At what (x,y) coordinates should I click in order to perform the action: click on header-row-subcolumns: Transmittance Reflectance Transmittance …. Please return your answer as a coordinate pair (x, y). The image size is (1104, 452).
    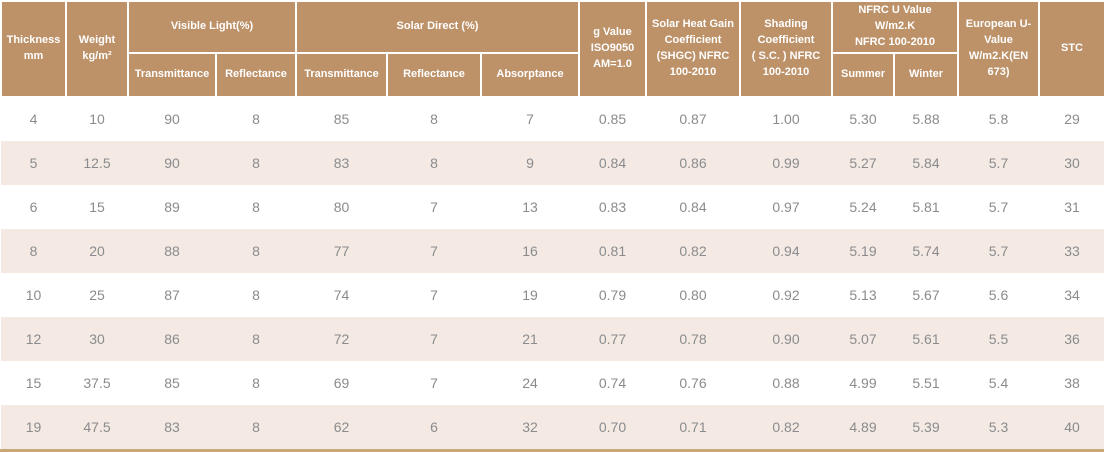
    Looking at the image, I should click on (552, 74).